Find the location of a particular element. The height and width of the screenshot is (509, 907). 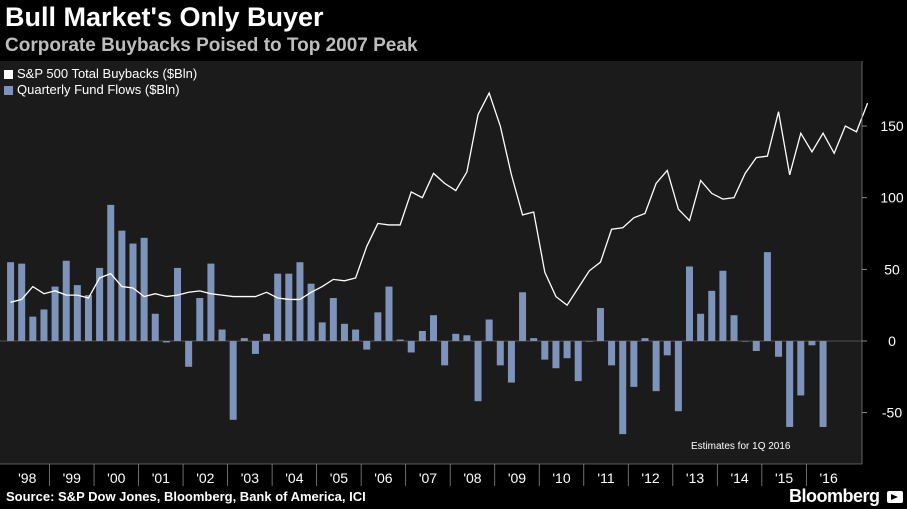

legend-label-fund-flows: Quarterly Fund Flows ($Bln) is located at coordinates (98, 89).